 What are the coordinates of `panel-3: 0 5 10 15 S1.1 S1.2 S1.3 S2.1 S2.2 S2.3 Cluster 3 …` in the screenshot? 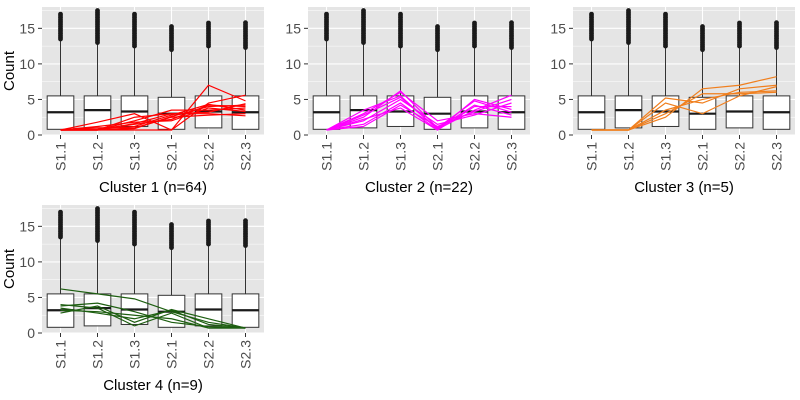 It's located at (672, 101).